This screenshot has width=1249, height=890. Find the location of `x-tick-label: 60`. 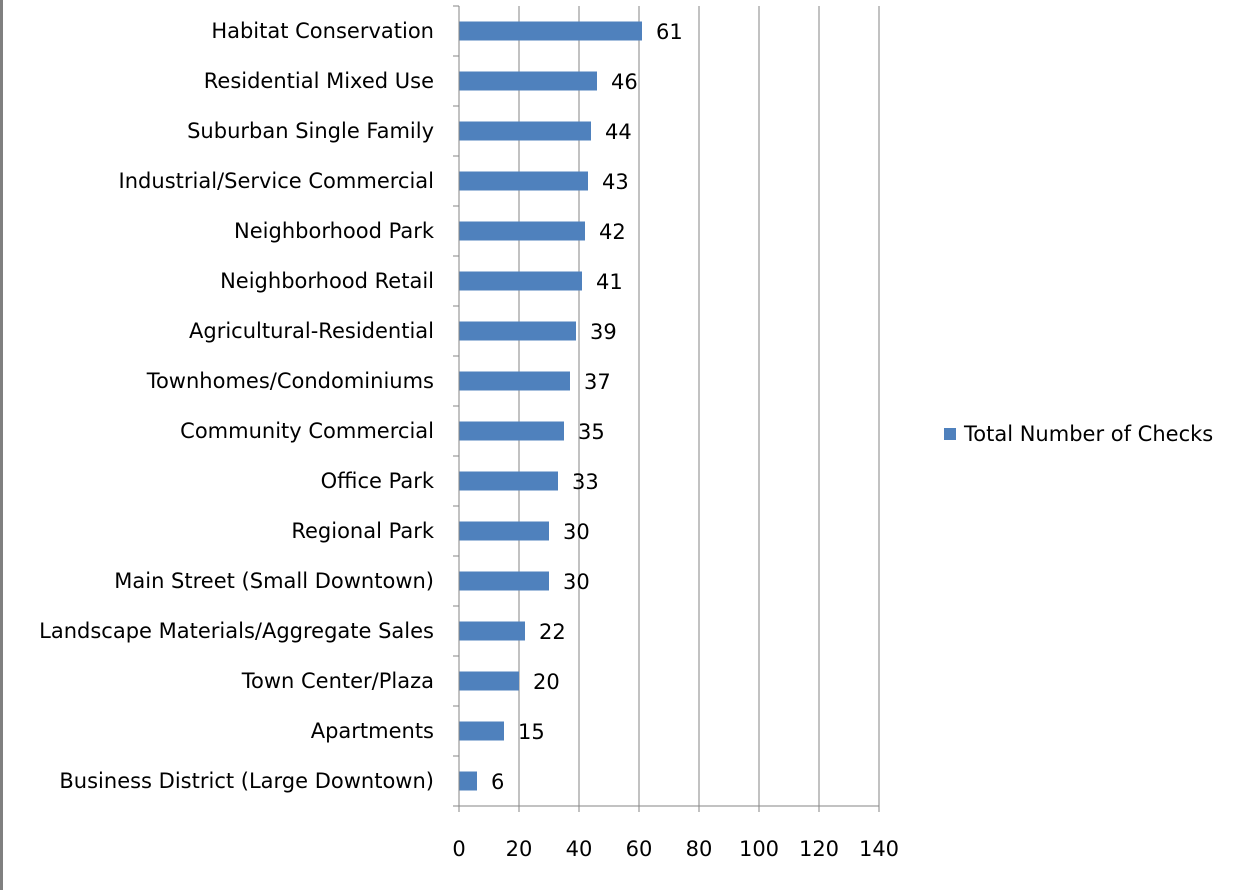

x-tick-label: 60 is located at coordinates (639, 849).